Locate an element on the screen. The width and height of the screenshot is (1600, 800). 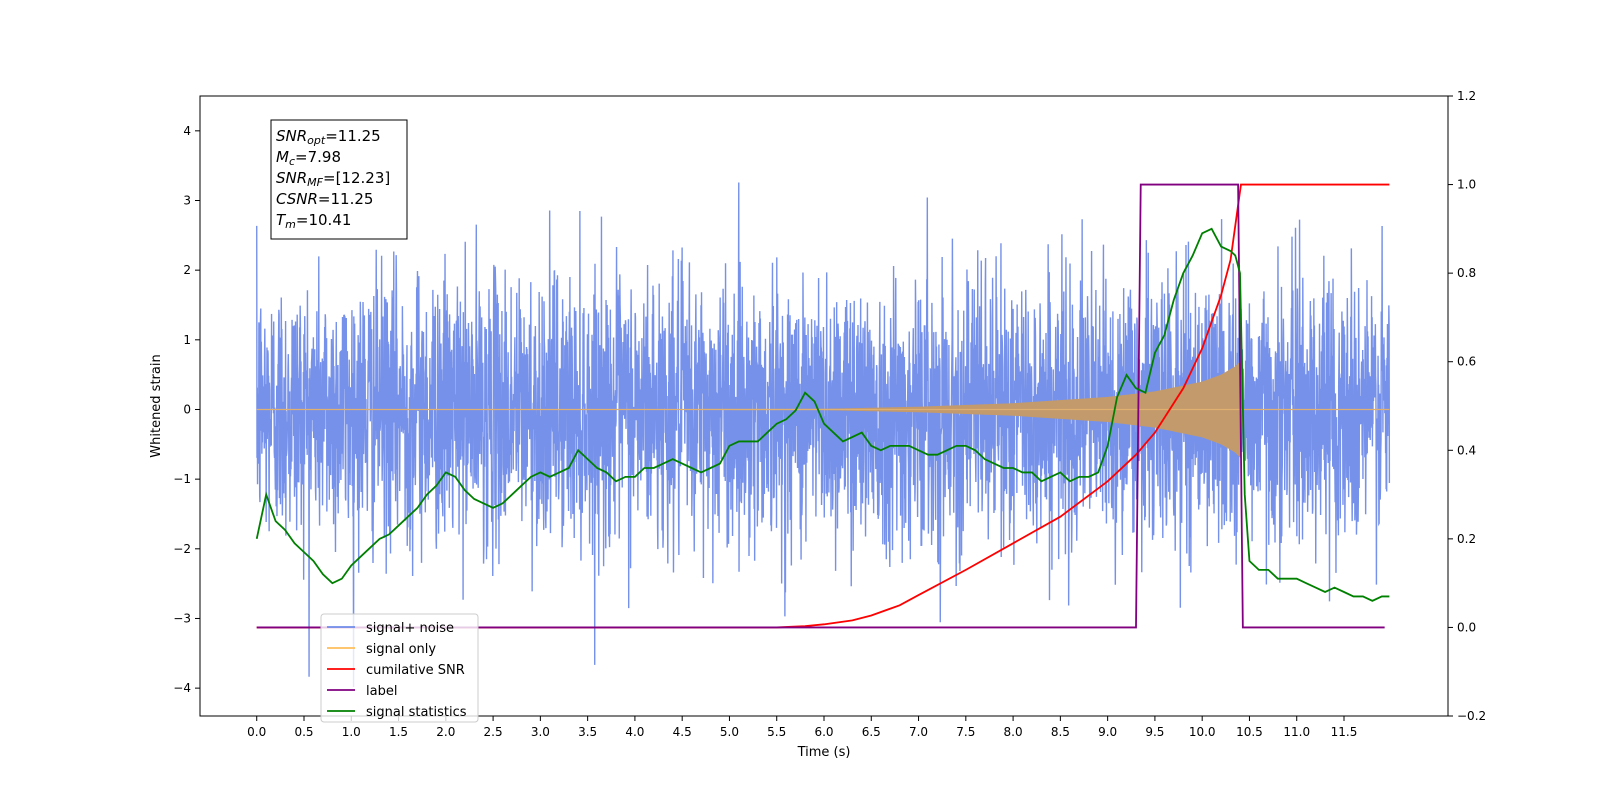
x-tick-label: 7.5 is located at coordinates (965, 732).